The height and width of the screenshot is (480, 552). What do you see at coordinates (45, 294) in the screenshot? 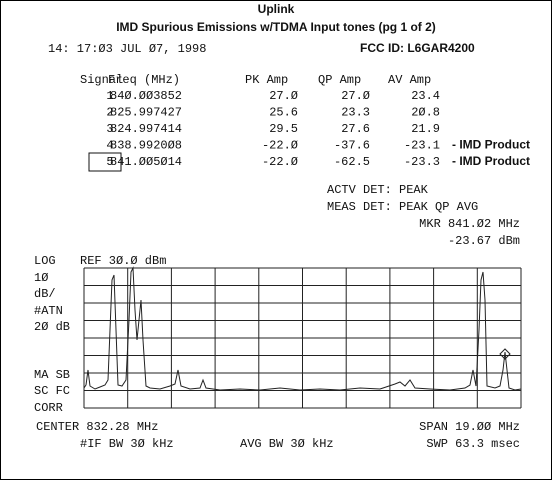
I see `screen-label: dB/` at bounding box center [45, 294].